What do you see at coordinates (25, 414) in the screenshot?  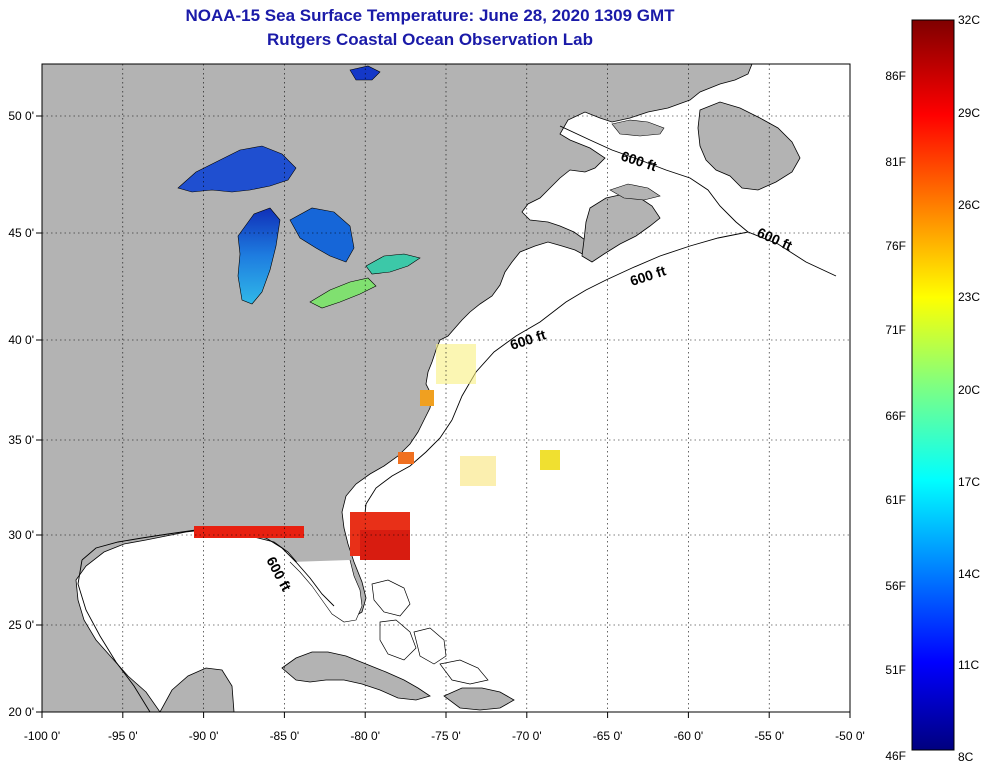 I see `latitude-labels: 50 0' 45 0' 40 0' 35 0' 30 0' 25 0' 20 0'` at bounding box center [25, 414].